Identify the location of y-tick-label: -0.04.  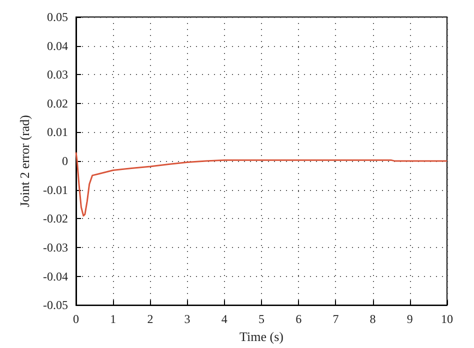
(55, 276).